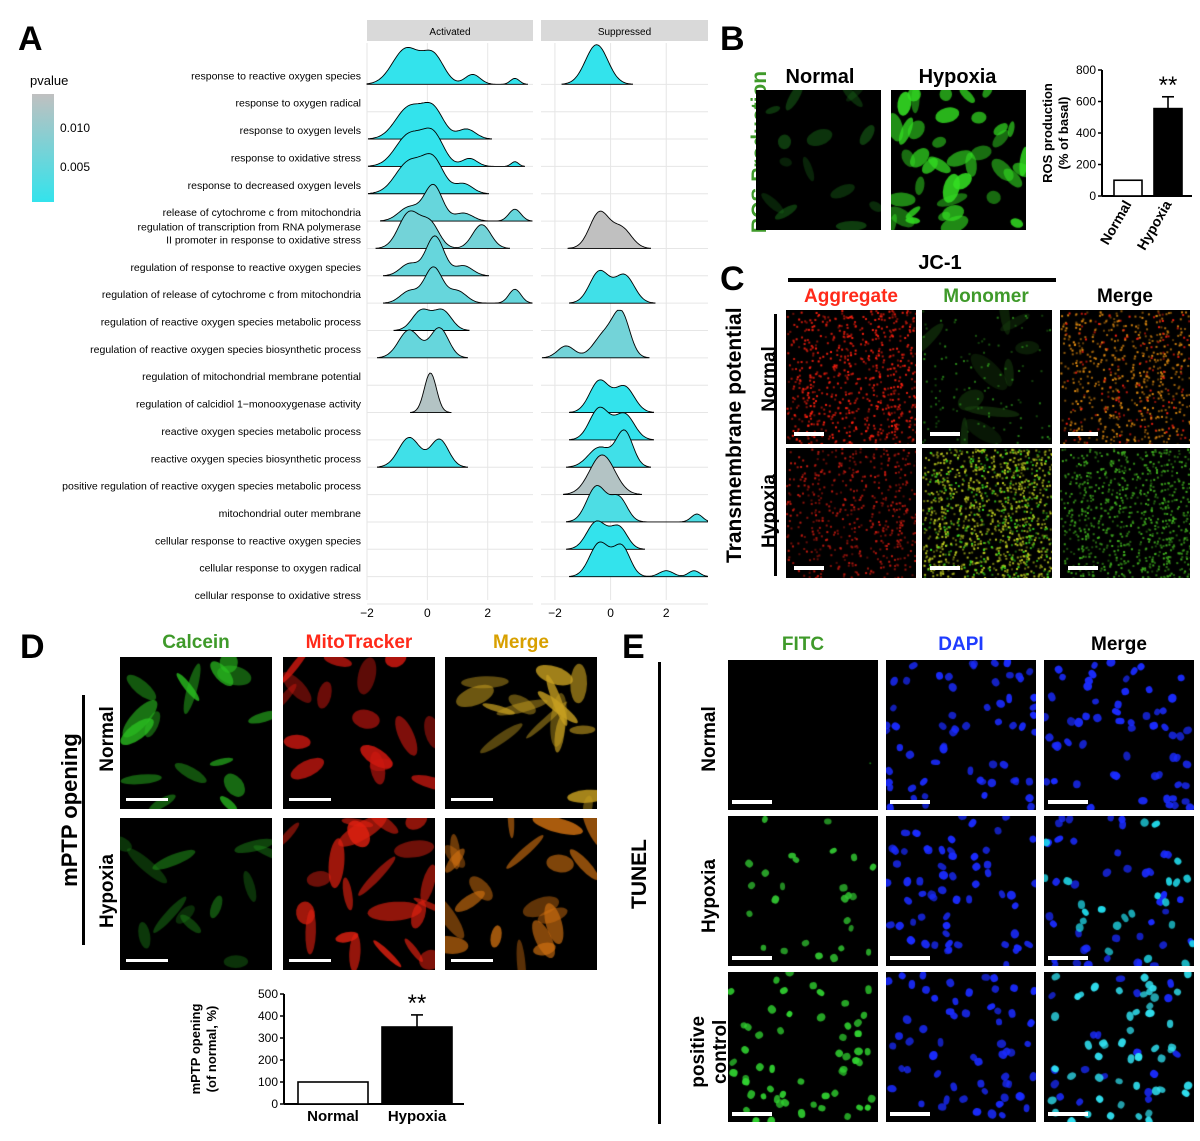 The height and width of the screenshot is (1141, 1200). I want to click on legend-title: pvalue, so click(49, 80).